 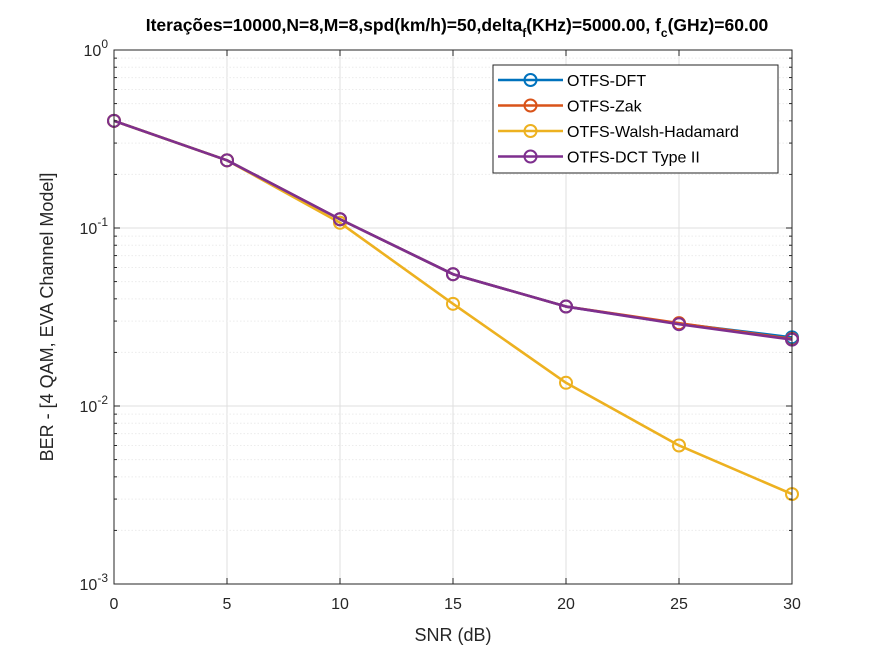 What do you see at coordinates (633, 158) in the screenshot?
I see `legend-label: OTFS-DCT Type II` at bounding box center [633, 158].